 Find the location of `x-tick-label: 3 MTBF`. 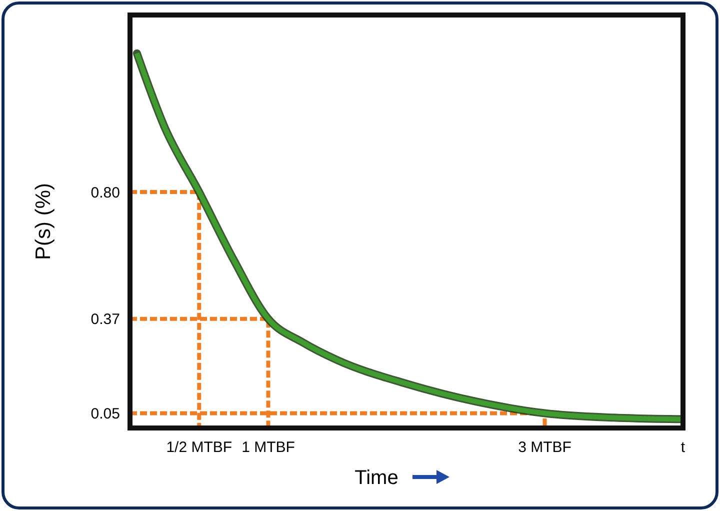

x-tick-label: 3 MTBF is located at coordinates (545, 447).